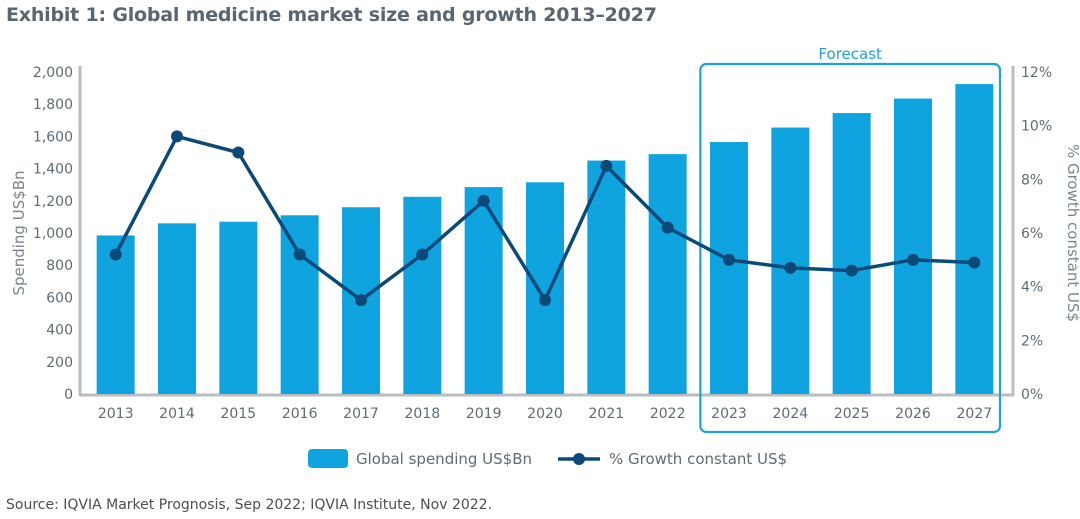  What do you see at coordinates (59, 266) in the screenshot?
I see `y-left-tick-label: 800` at bounding box center [59, 266].